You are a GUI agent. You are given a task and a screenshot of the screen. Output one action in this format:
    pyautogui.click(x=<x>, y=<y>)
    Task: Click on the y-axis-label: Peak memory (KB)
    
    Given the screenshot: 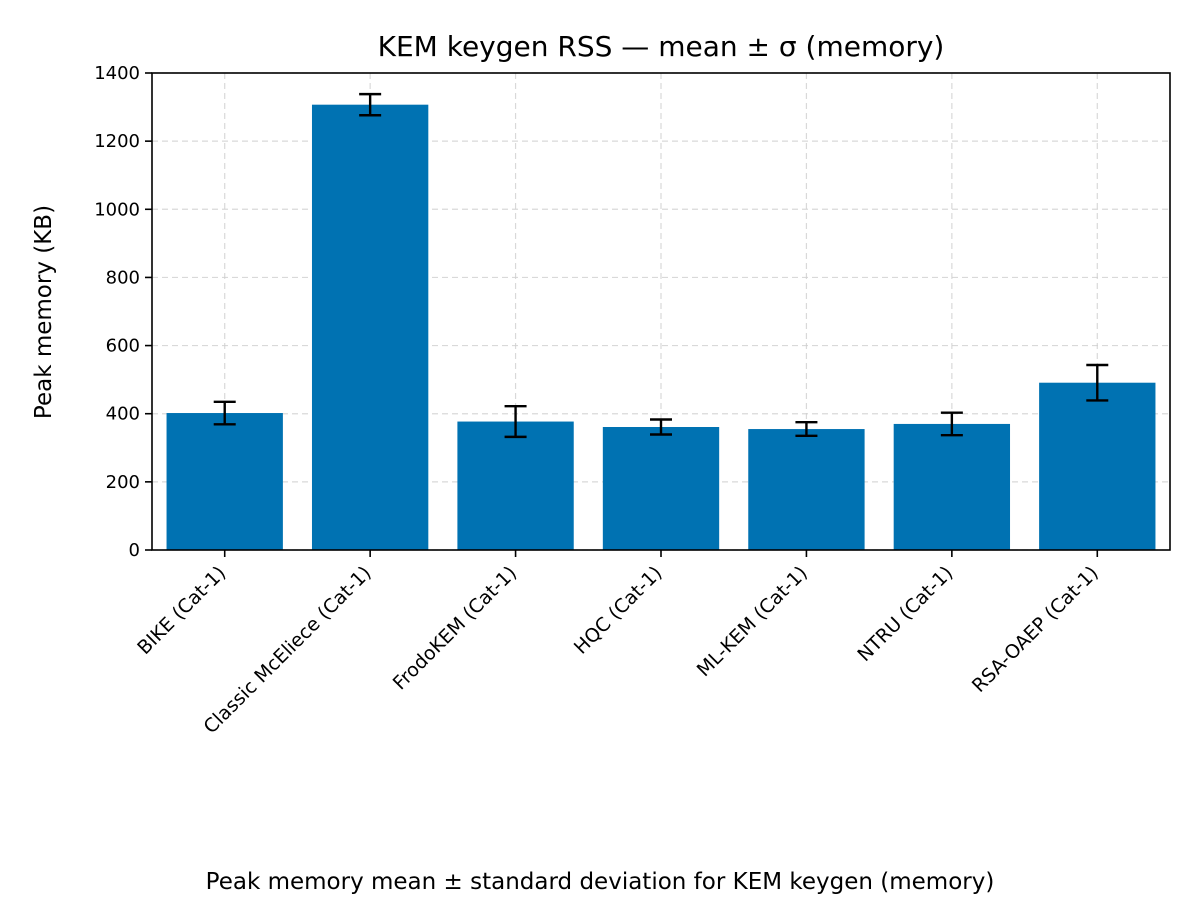 What is the action you would take?
    pyautogui.click(x=44, y=312)
    